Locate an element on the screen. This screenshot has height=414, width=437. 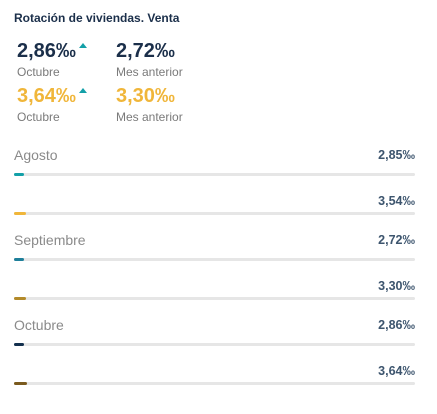
kpi-value: 2,86‰ is located at coordinates (46, 51).